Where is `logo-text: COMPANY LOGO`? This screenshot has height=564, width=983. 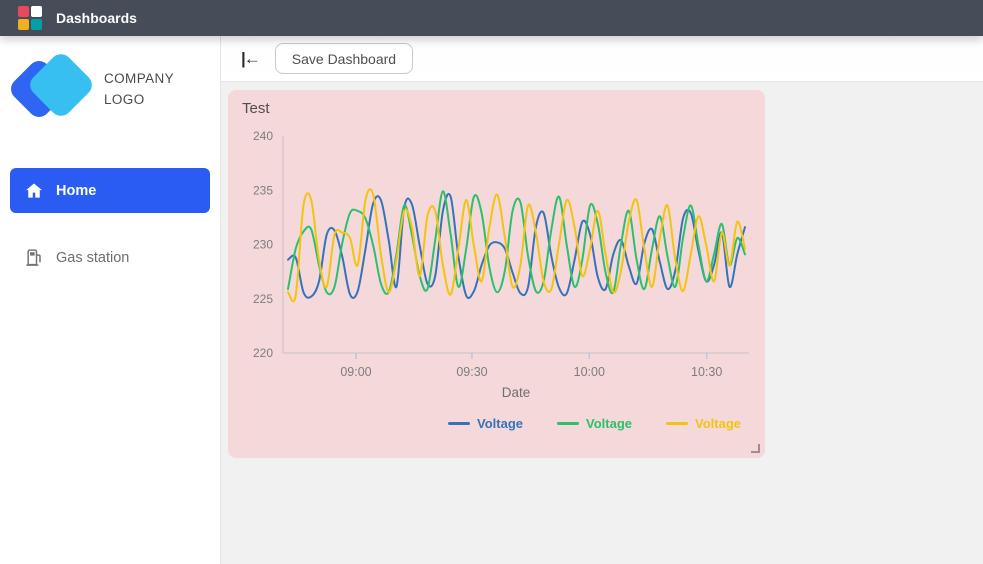 logo-text: COMPANY LOGO is located at coordinates (139, 89).